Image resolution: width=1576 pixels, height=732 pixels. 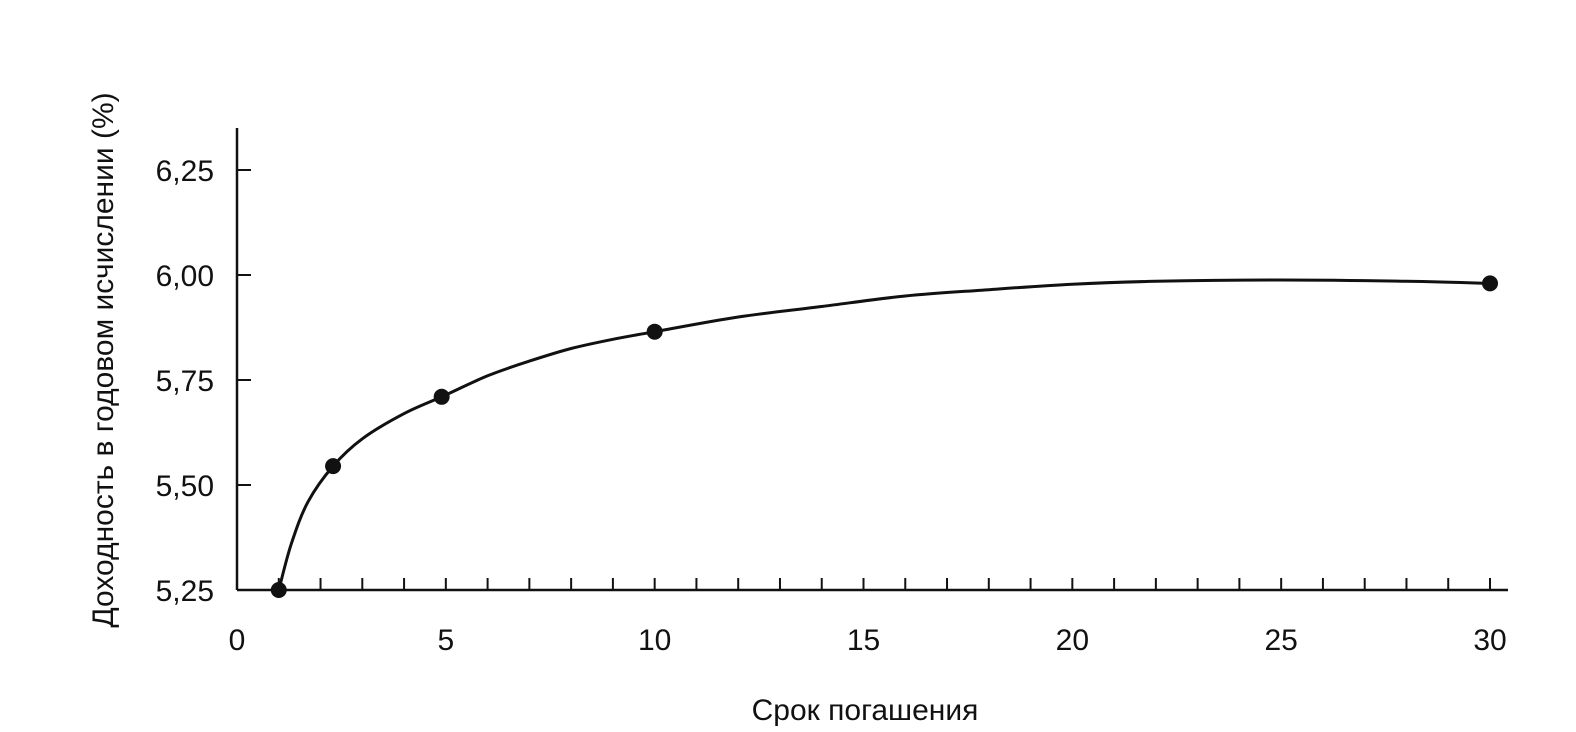 What do you see at coordinates (185, 486) in the screenshot?
I see `y-tick-label: 5,50` at bounding box center [185, 486].